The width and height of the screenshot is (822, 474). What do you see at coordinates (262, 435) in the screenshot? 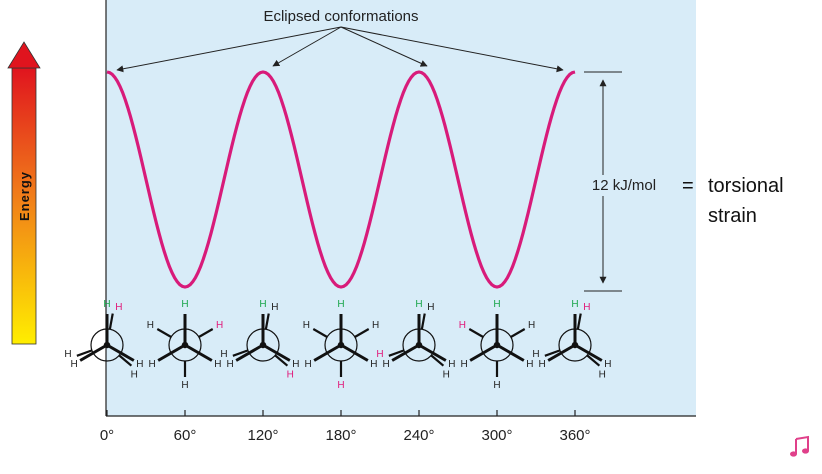
I see `x-tick-label: 120°` at bounding box center [262, 435].